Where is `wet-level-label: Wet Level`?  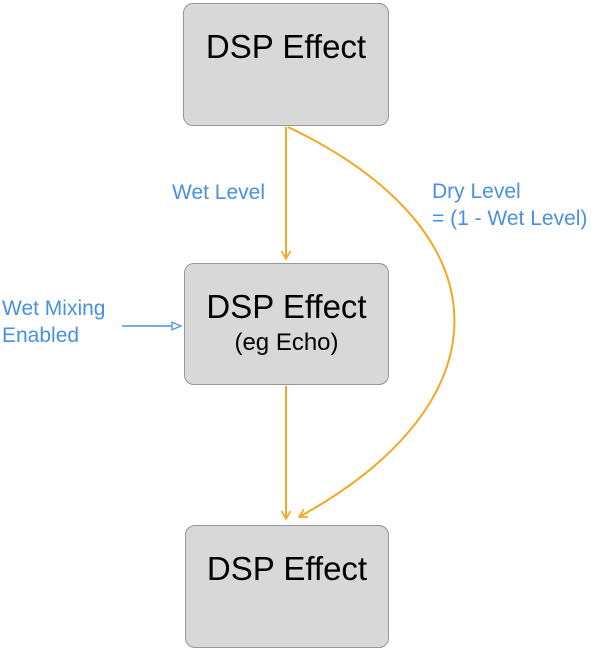 wet-level-label: Wet Level is located at coordinates (218, 192).